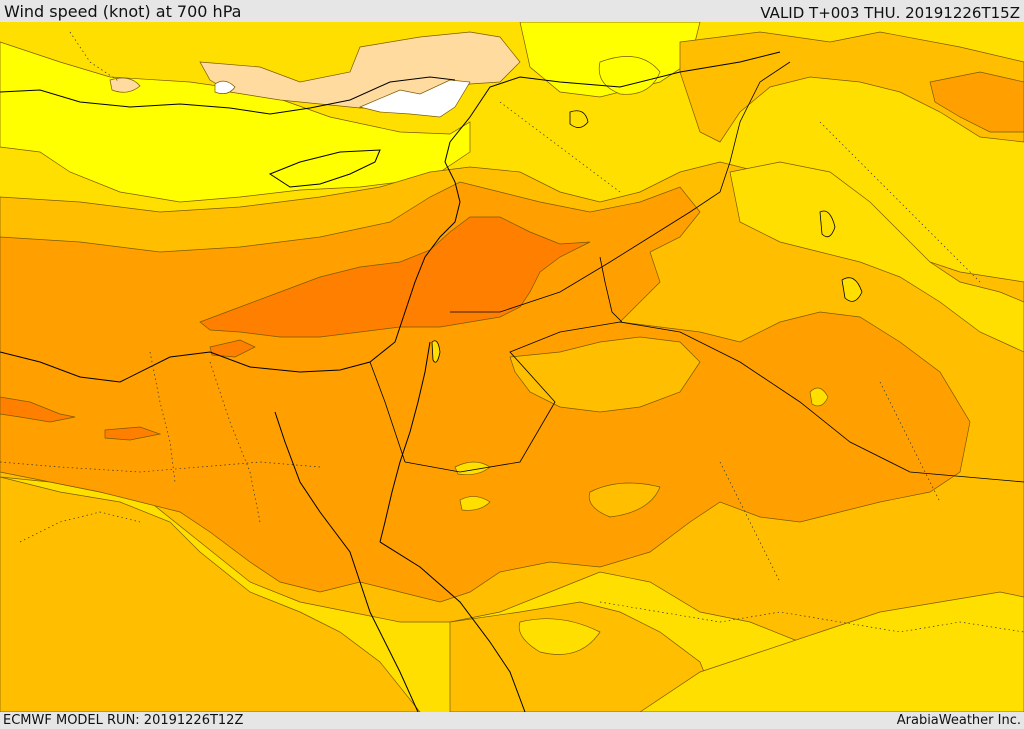  What do you see at coordinates (38, 409) in the screenshot?
I see `band-dark-orange-west` at bounding box center [38, 409].